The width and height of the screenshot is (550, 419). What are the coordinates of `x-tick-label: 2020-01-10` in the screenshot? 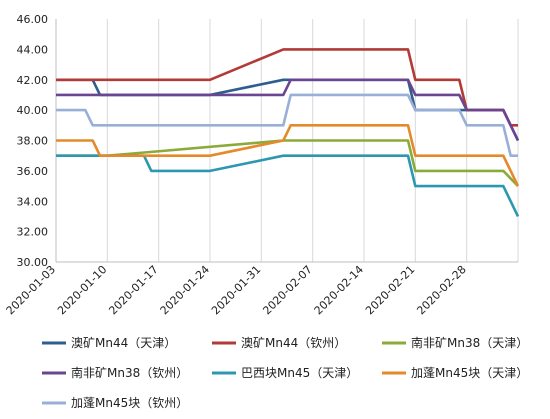 It's located at (82, 290).